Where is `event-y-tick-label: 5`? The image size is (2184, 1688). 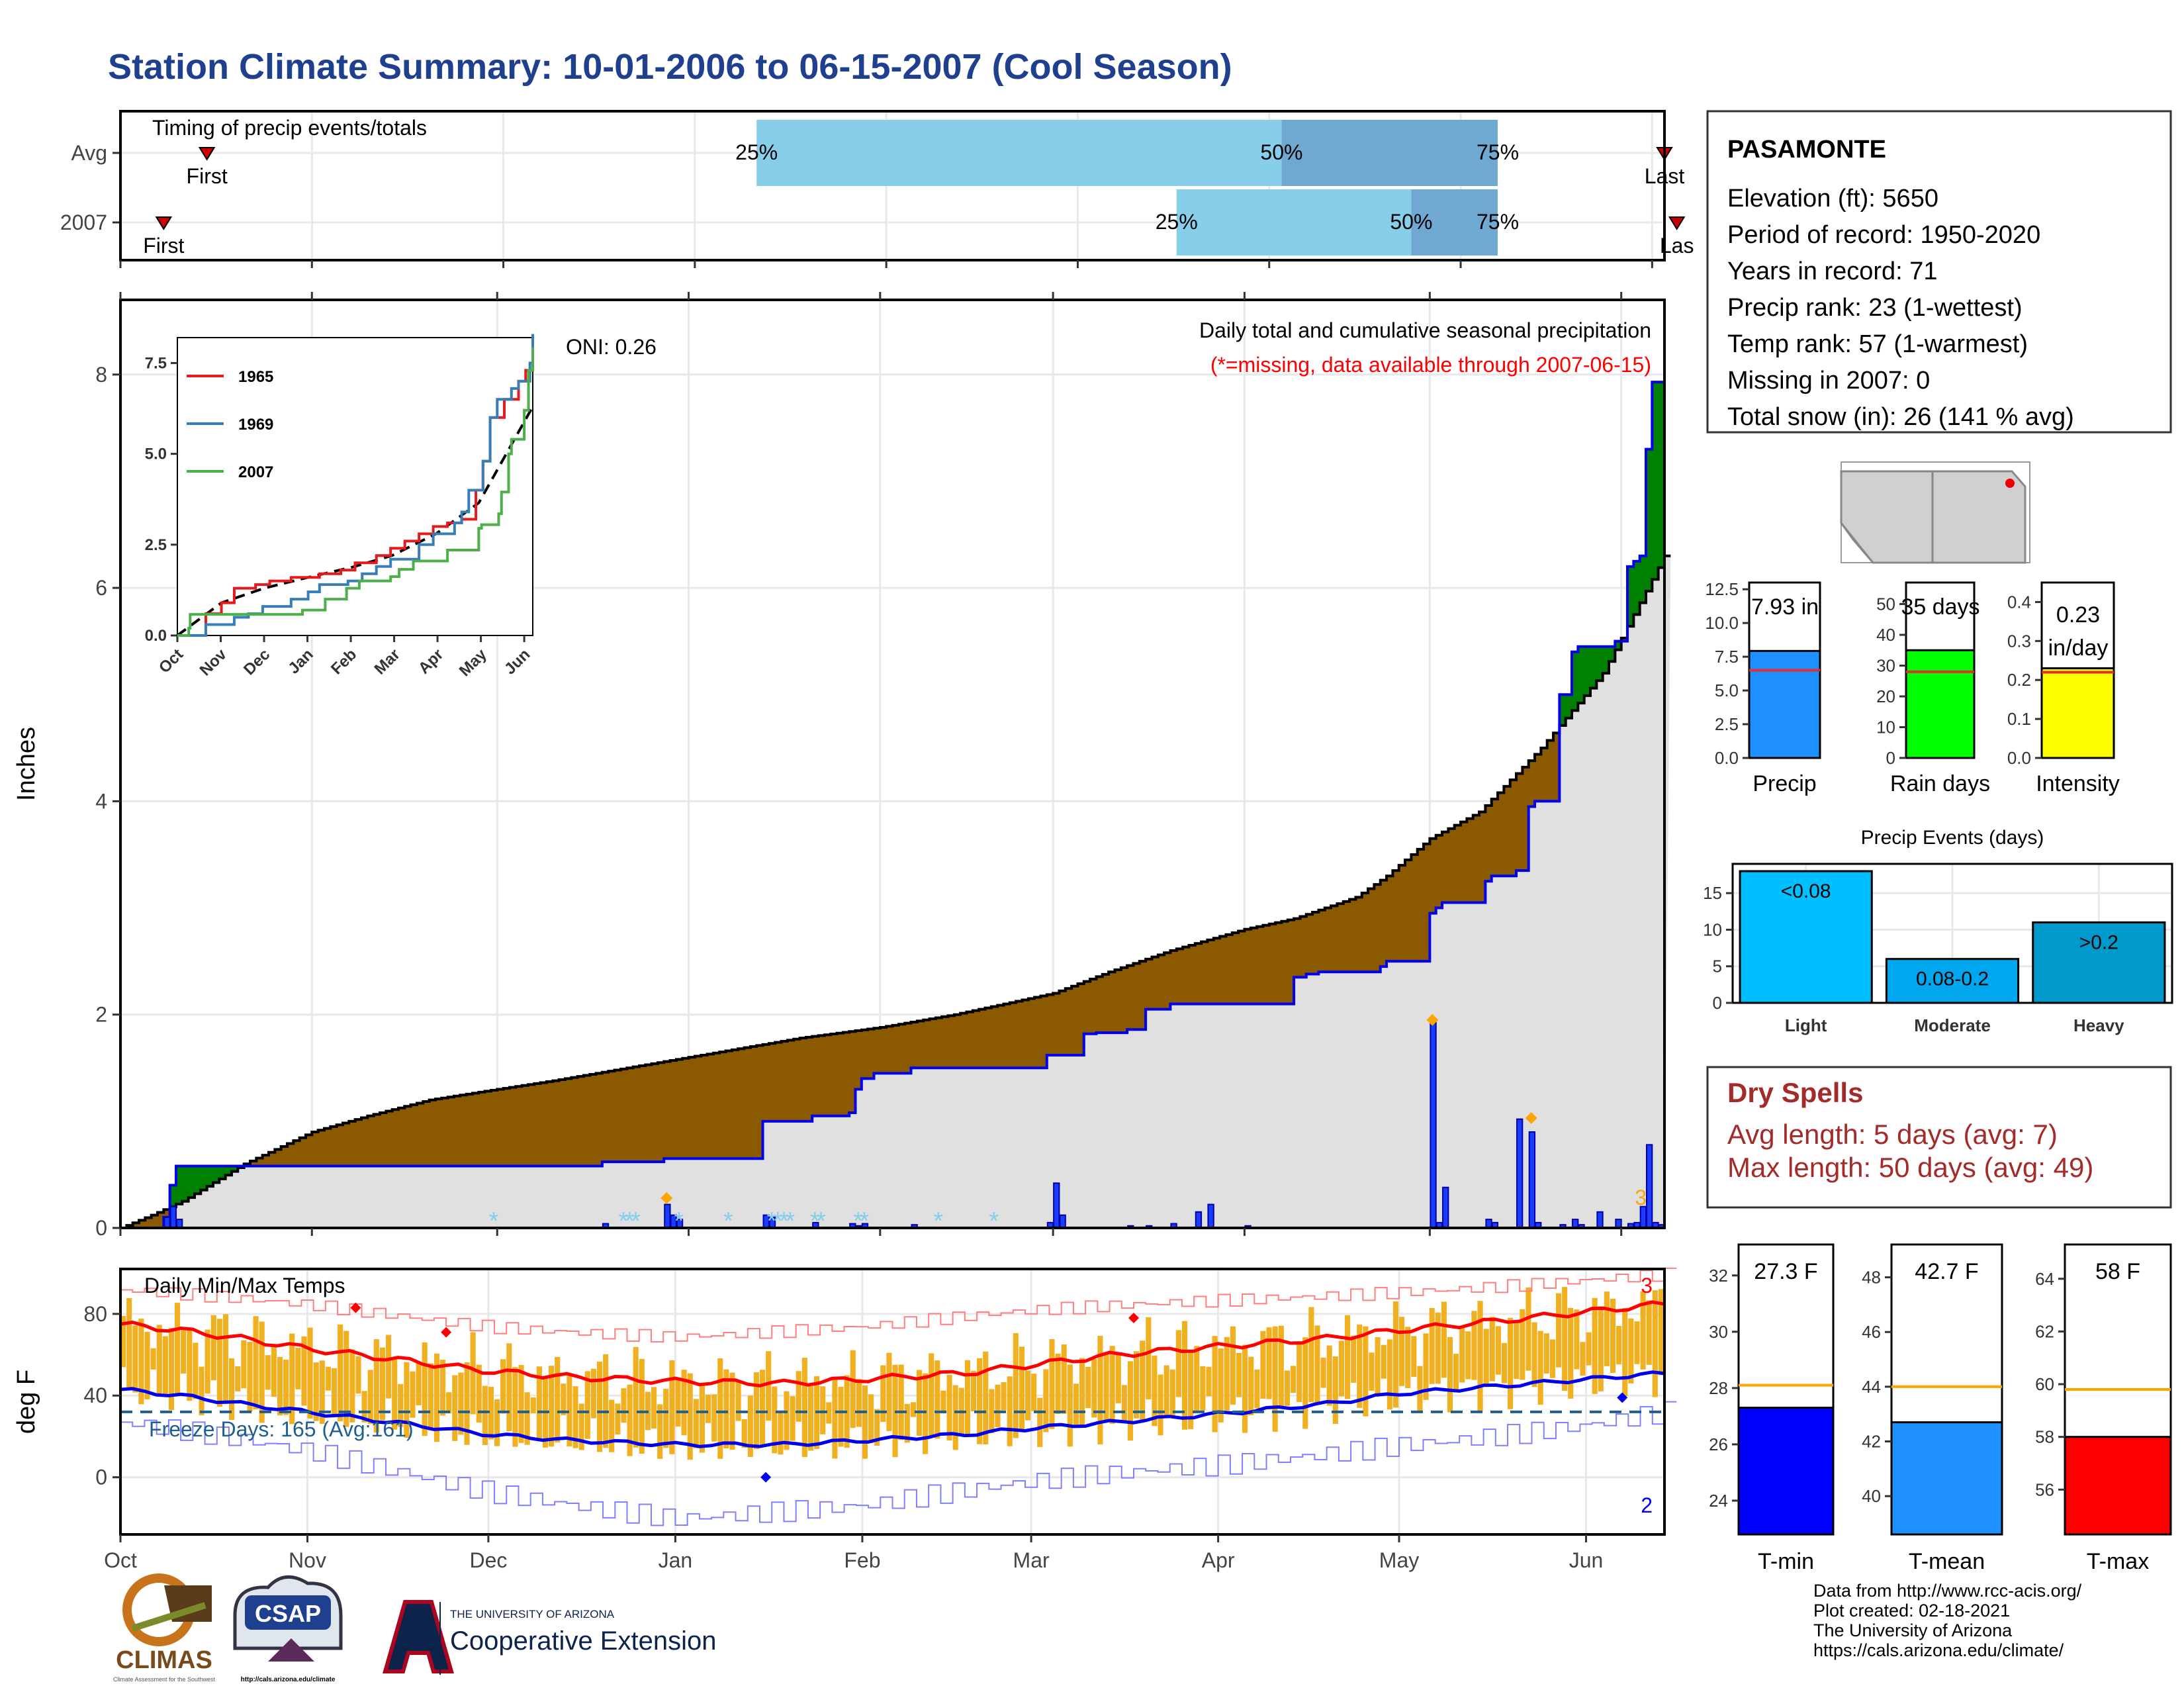 event-y-tick-label: 5 is located at coordinates (1718, 966).